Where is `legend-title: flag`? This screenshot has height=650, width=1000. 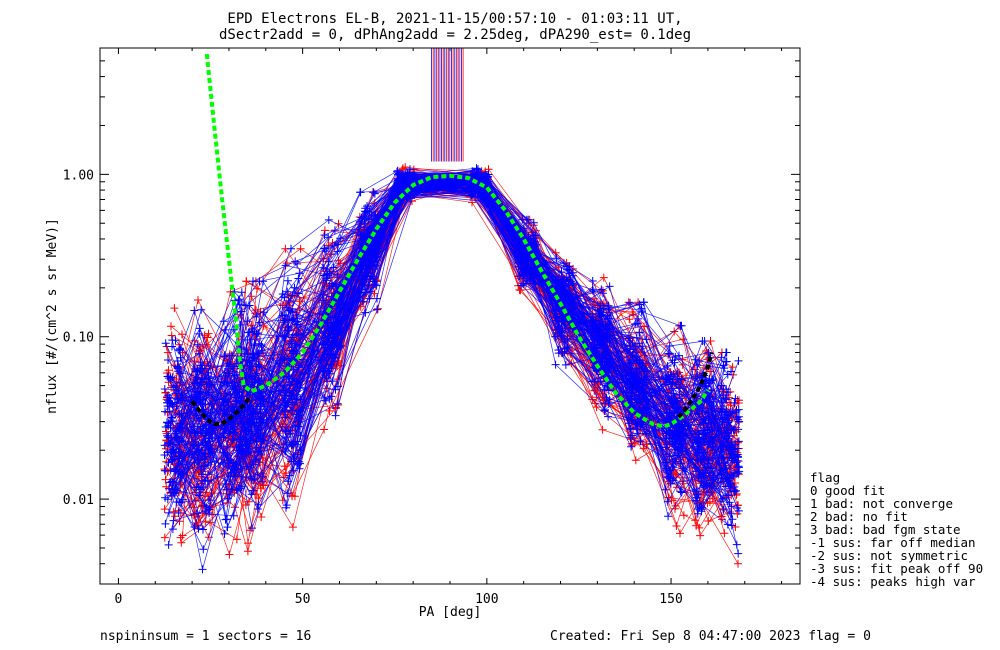 legend-title: flag is located at coordinates (825, 477).